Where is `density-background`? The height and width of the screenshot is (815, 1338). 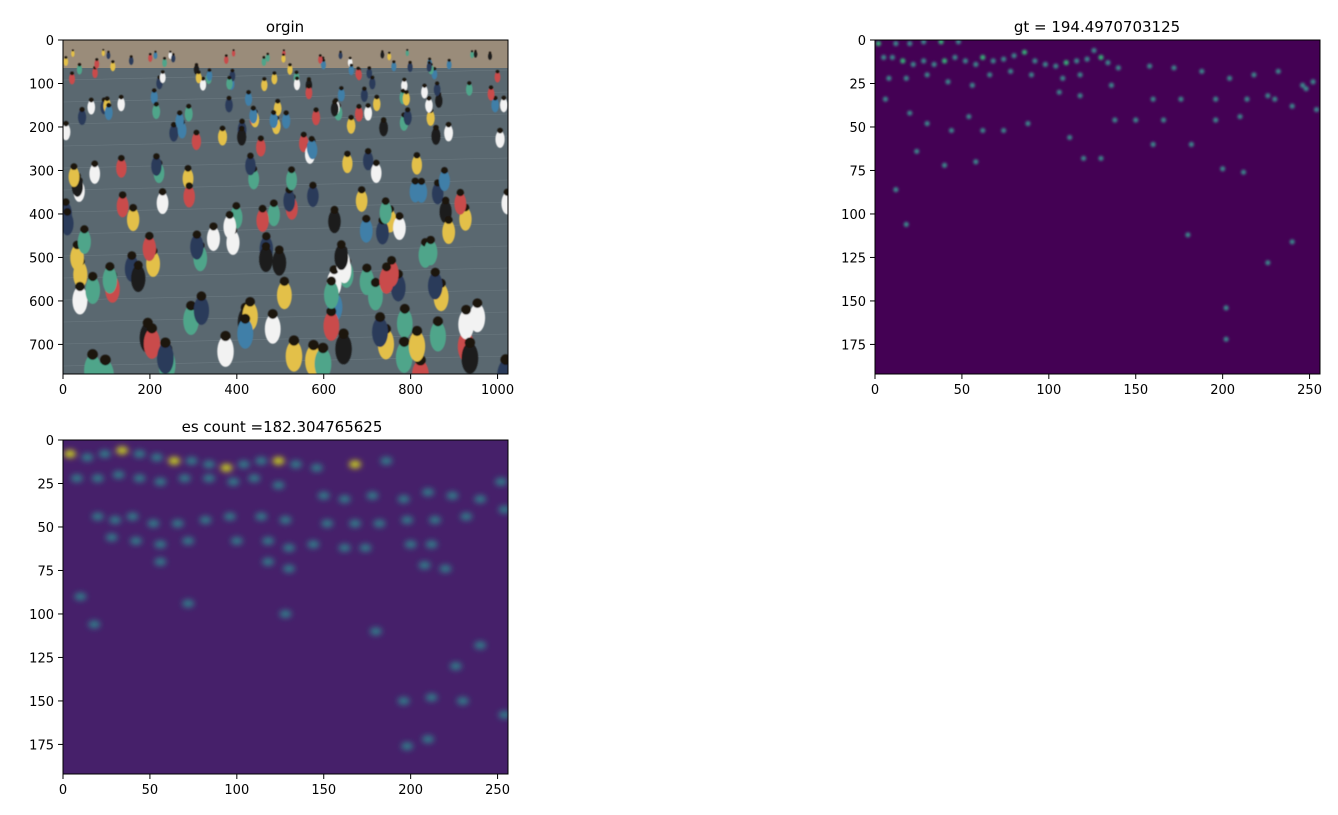 density-background is located at coordinates (1097, 207).